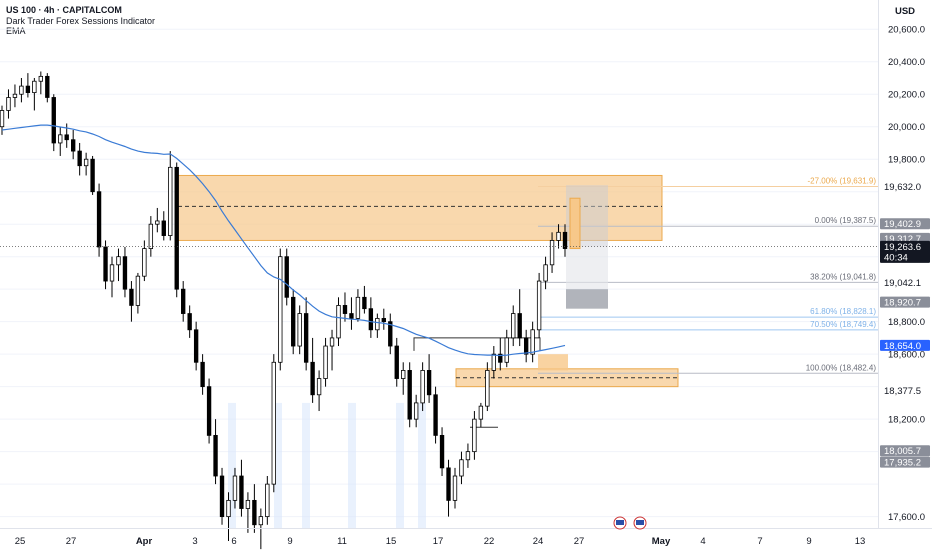 This screenshot has width=932, height=550. Describe the element at coordinates (902, 463) in the screenshot. I see `price-tag-label: 17,935.2` at that location.